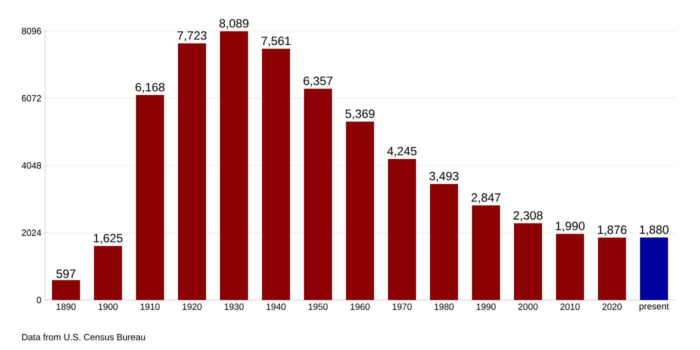  Describe the element at coordinates (528, 307) in the screenshot. I see `x-tick-label: 2000` at that location.